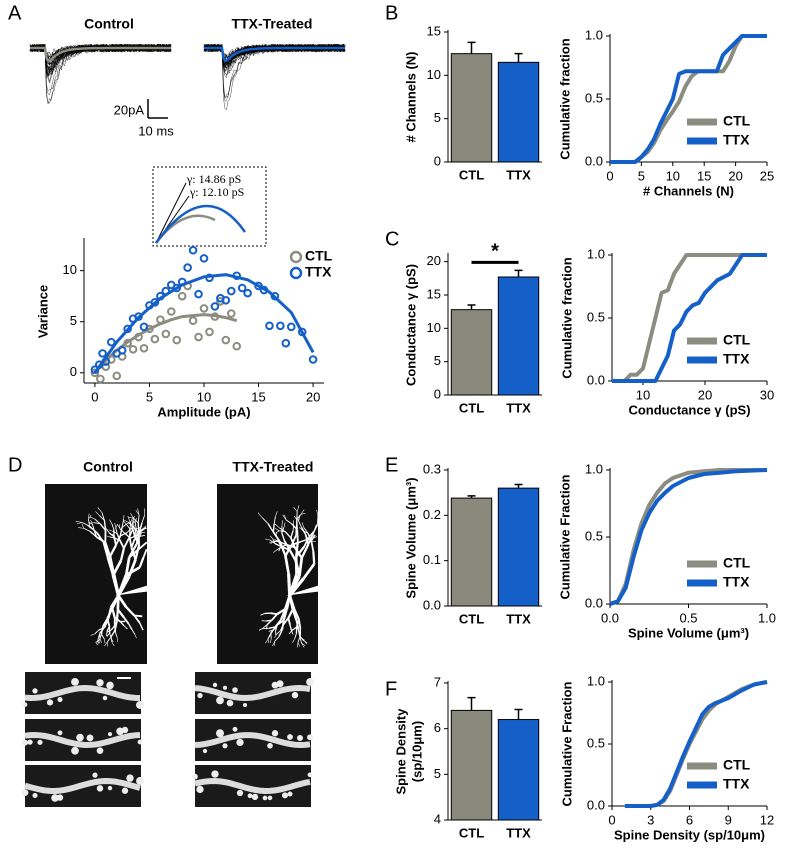 The height and width of the screenshot is (853, 785). What do you see at coordinates (437, 773) in the screenshot?
I see `y-tick-label: 5` at bounding box center [437, 773].